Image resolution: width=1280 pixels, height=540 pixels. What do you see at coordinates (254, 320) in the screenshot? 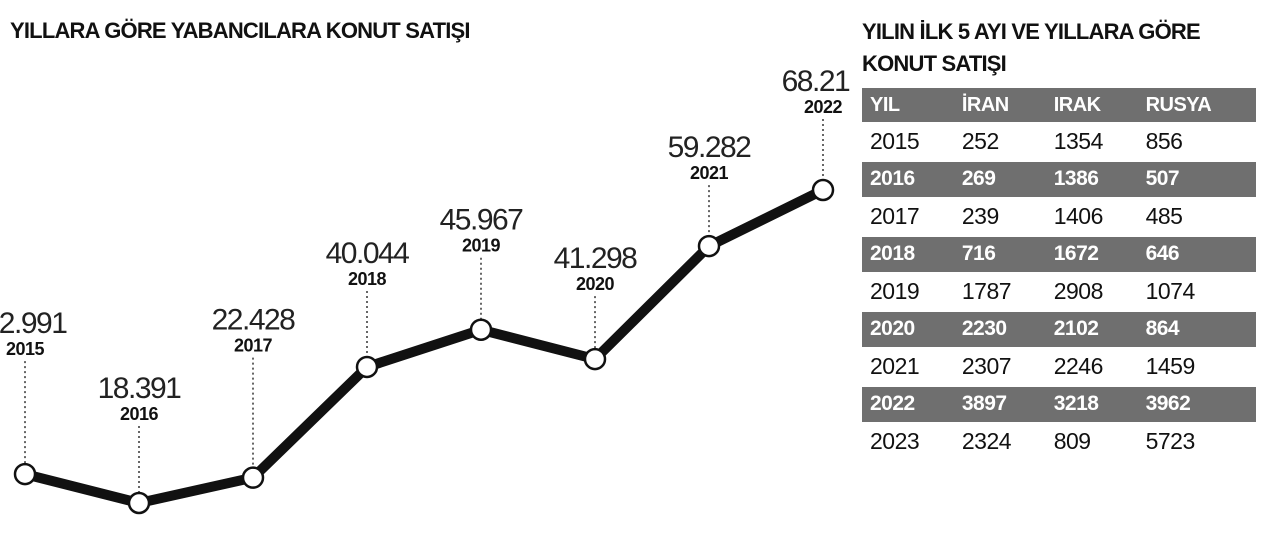
I see `value-label: 22.428` at bounding box center [254, 320].